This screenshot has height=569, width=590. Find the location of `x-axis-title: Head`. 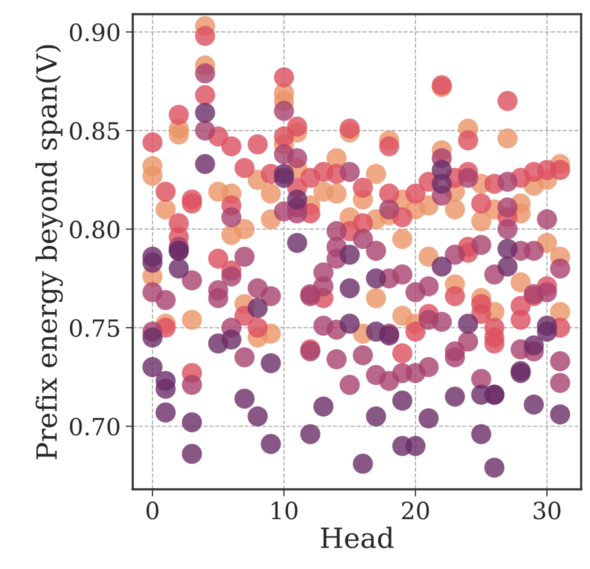

x-axis-title: Head is located at coordinates (357, 537).